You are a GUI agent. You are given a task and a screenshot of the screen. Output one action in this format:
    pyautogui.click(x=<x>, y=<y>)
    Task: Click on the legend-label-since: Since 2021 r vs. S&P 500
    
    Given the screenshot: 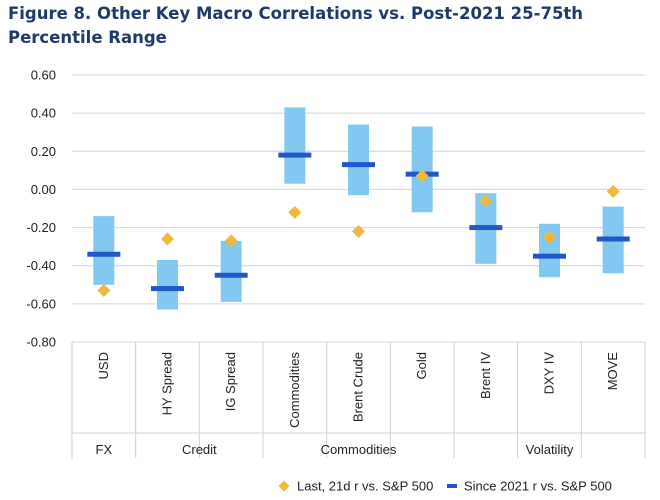 What is the action you would take?
    pyautogui.click(x=538, y=486)
    